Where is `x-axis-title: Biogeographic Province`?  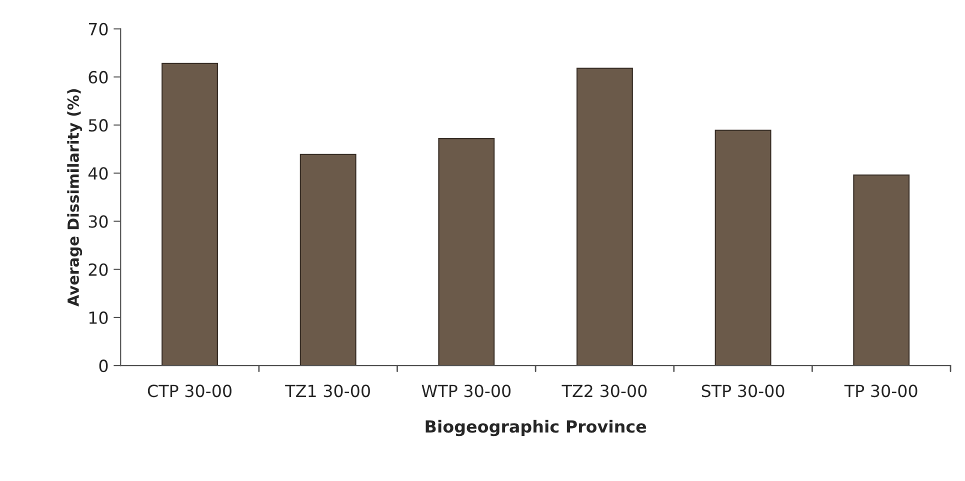
x-axis-title: Biogeographic Province is located at coordinates (536, 428).